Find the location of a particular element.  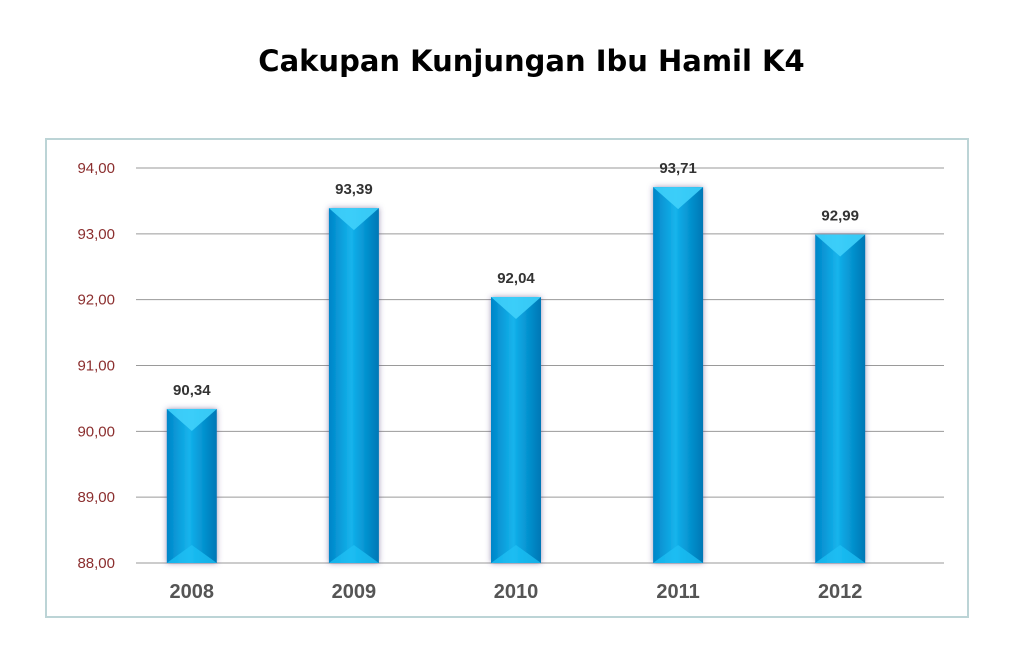

y-tick-label: 93,00 is located at coordinates (96, 234).